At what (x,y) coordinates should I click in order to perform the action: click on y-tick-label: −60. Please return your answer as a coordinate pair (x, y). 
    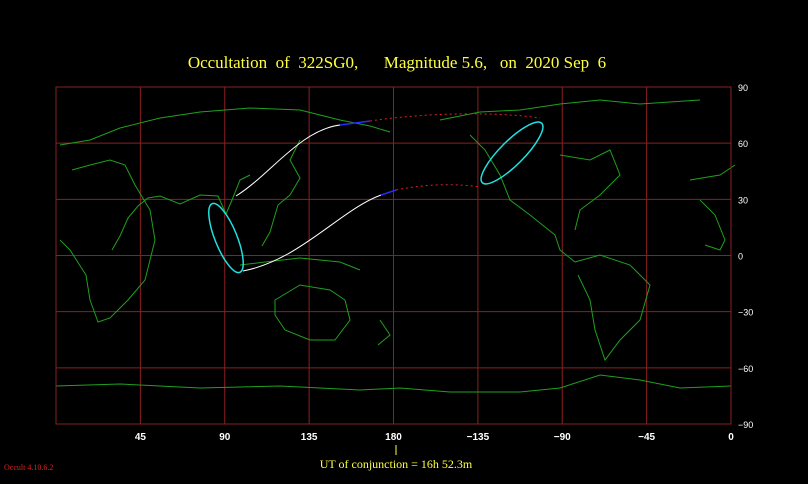
    Looking at the image, I should click on (745, 369).